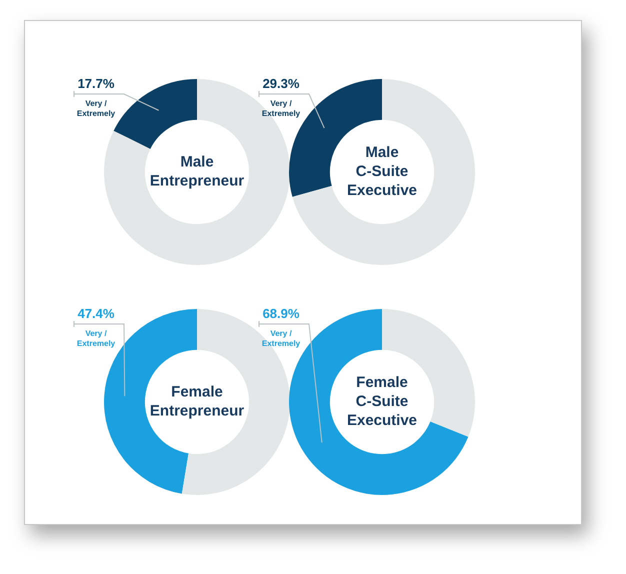 The height and width of the screenshot is (574, 626). Describe the element at coordinates (382, 402) in the screenshot. I see `text: Female C-Suite Executive` at that location.